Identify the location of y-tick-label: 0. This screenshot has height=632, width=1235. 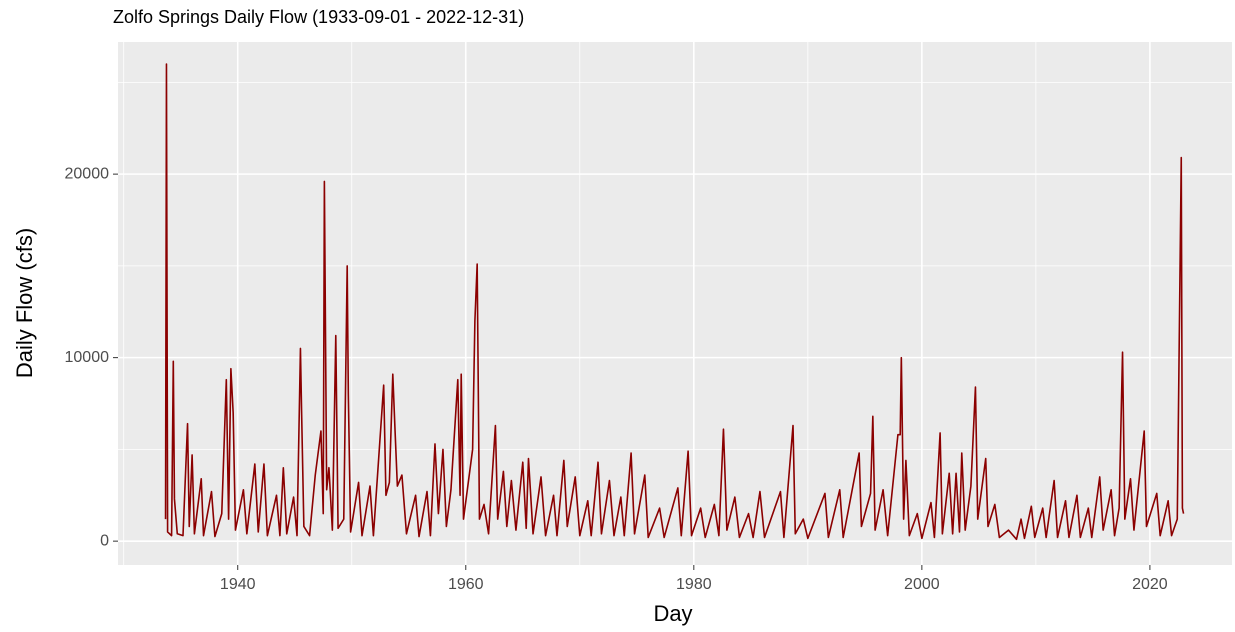
(104, 540).